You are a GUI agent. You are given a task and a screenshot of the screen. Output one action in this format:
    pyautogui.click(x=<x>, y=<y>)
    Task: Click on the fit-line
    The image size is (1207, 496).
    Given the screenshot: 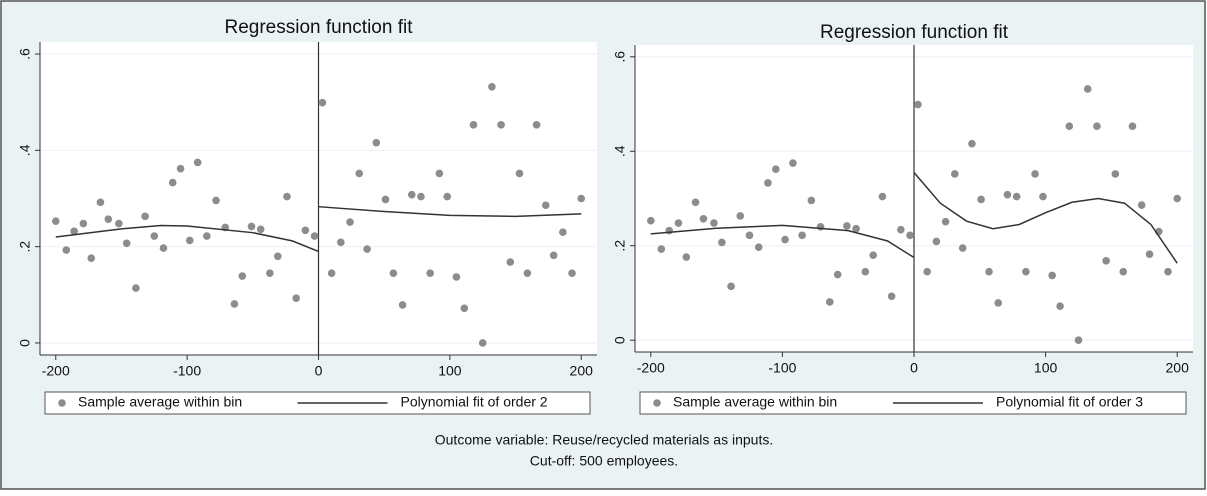 What is the action you would take?
    pyautogui.click(x=318, y=229)
    